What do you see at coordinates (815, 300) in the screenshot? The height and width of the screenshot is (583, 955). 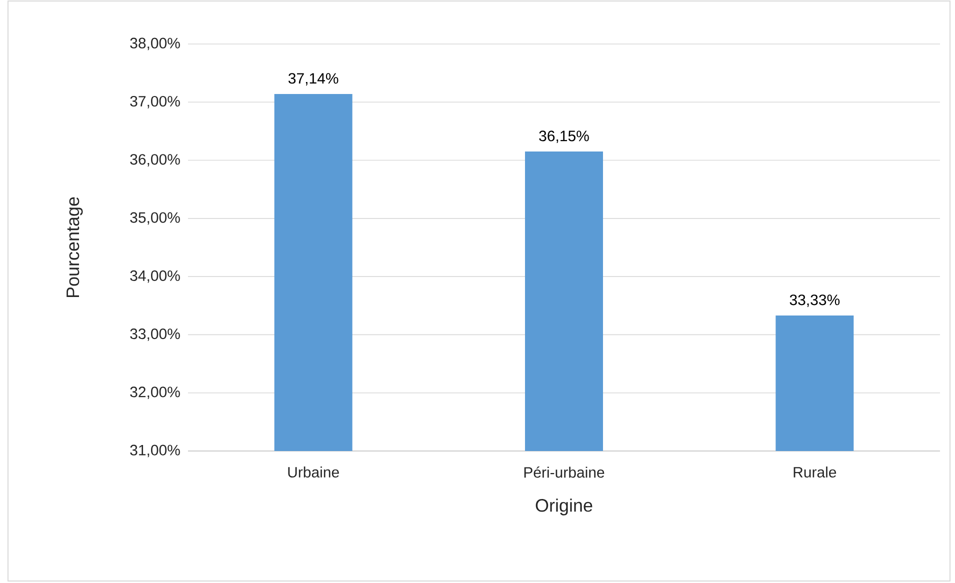 I see `data-label: 33,33%` at bounding box center [815, 300].